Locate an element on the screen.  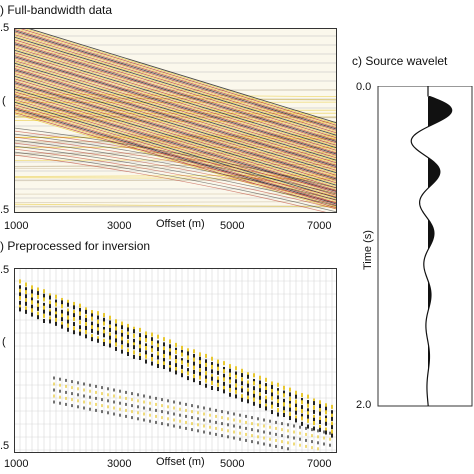
panel-a-title: ) Full-bandwidth data is located at coordinates (56, 10).